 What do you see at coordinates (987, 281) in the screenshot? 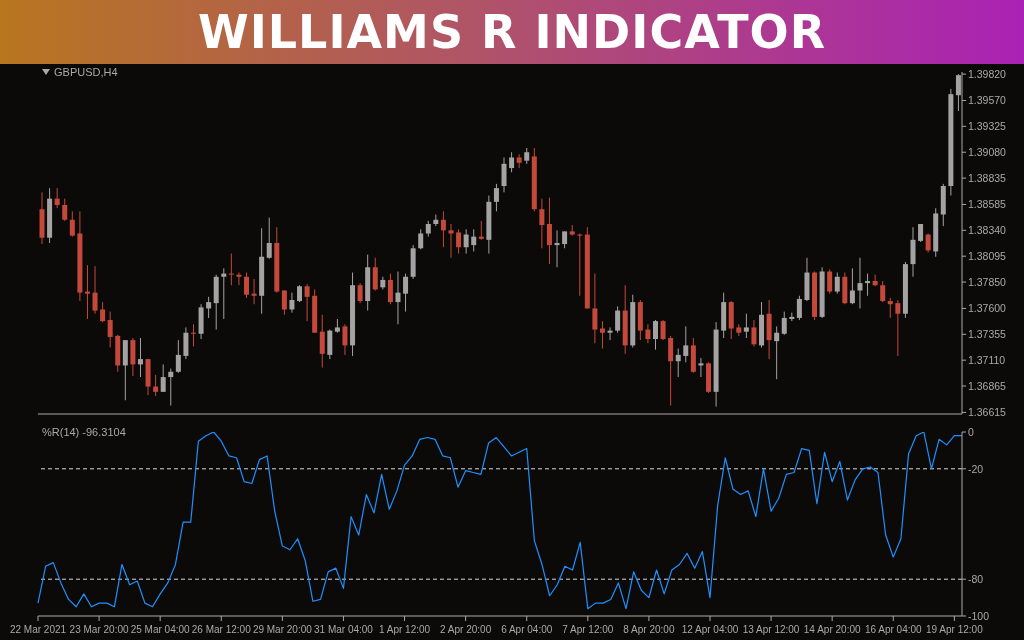
I see `y-tick-label: 1.37850` at bounding box center [987, 281].